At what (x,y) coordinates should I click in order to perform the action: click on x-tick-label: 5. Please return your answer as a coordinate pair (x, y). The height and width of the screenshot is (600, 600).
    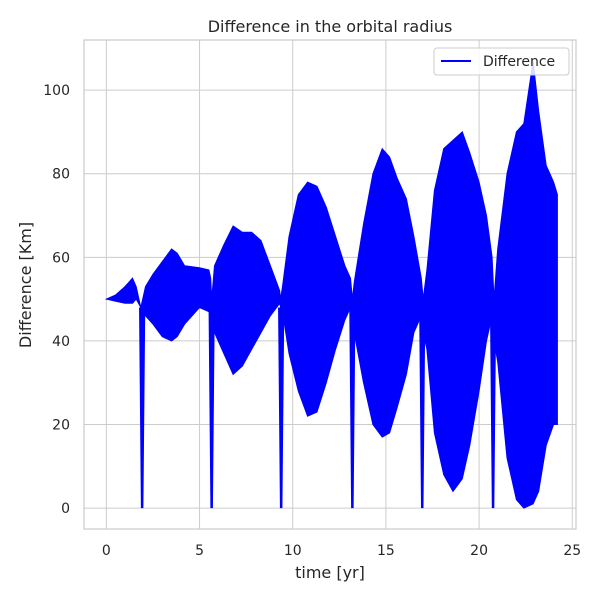
    Looking at the image, I should click on (199, 551).